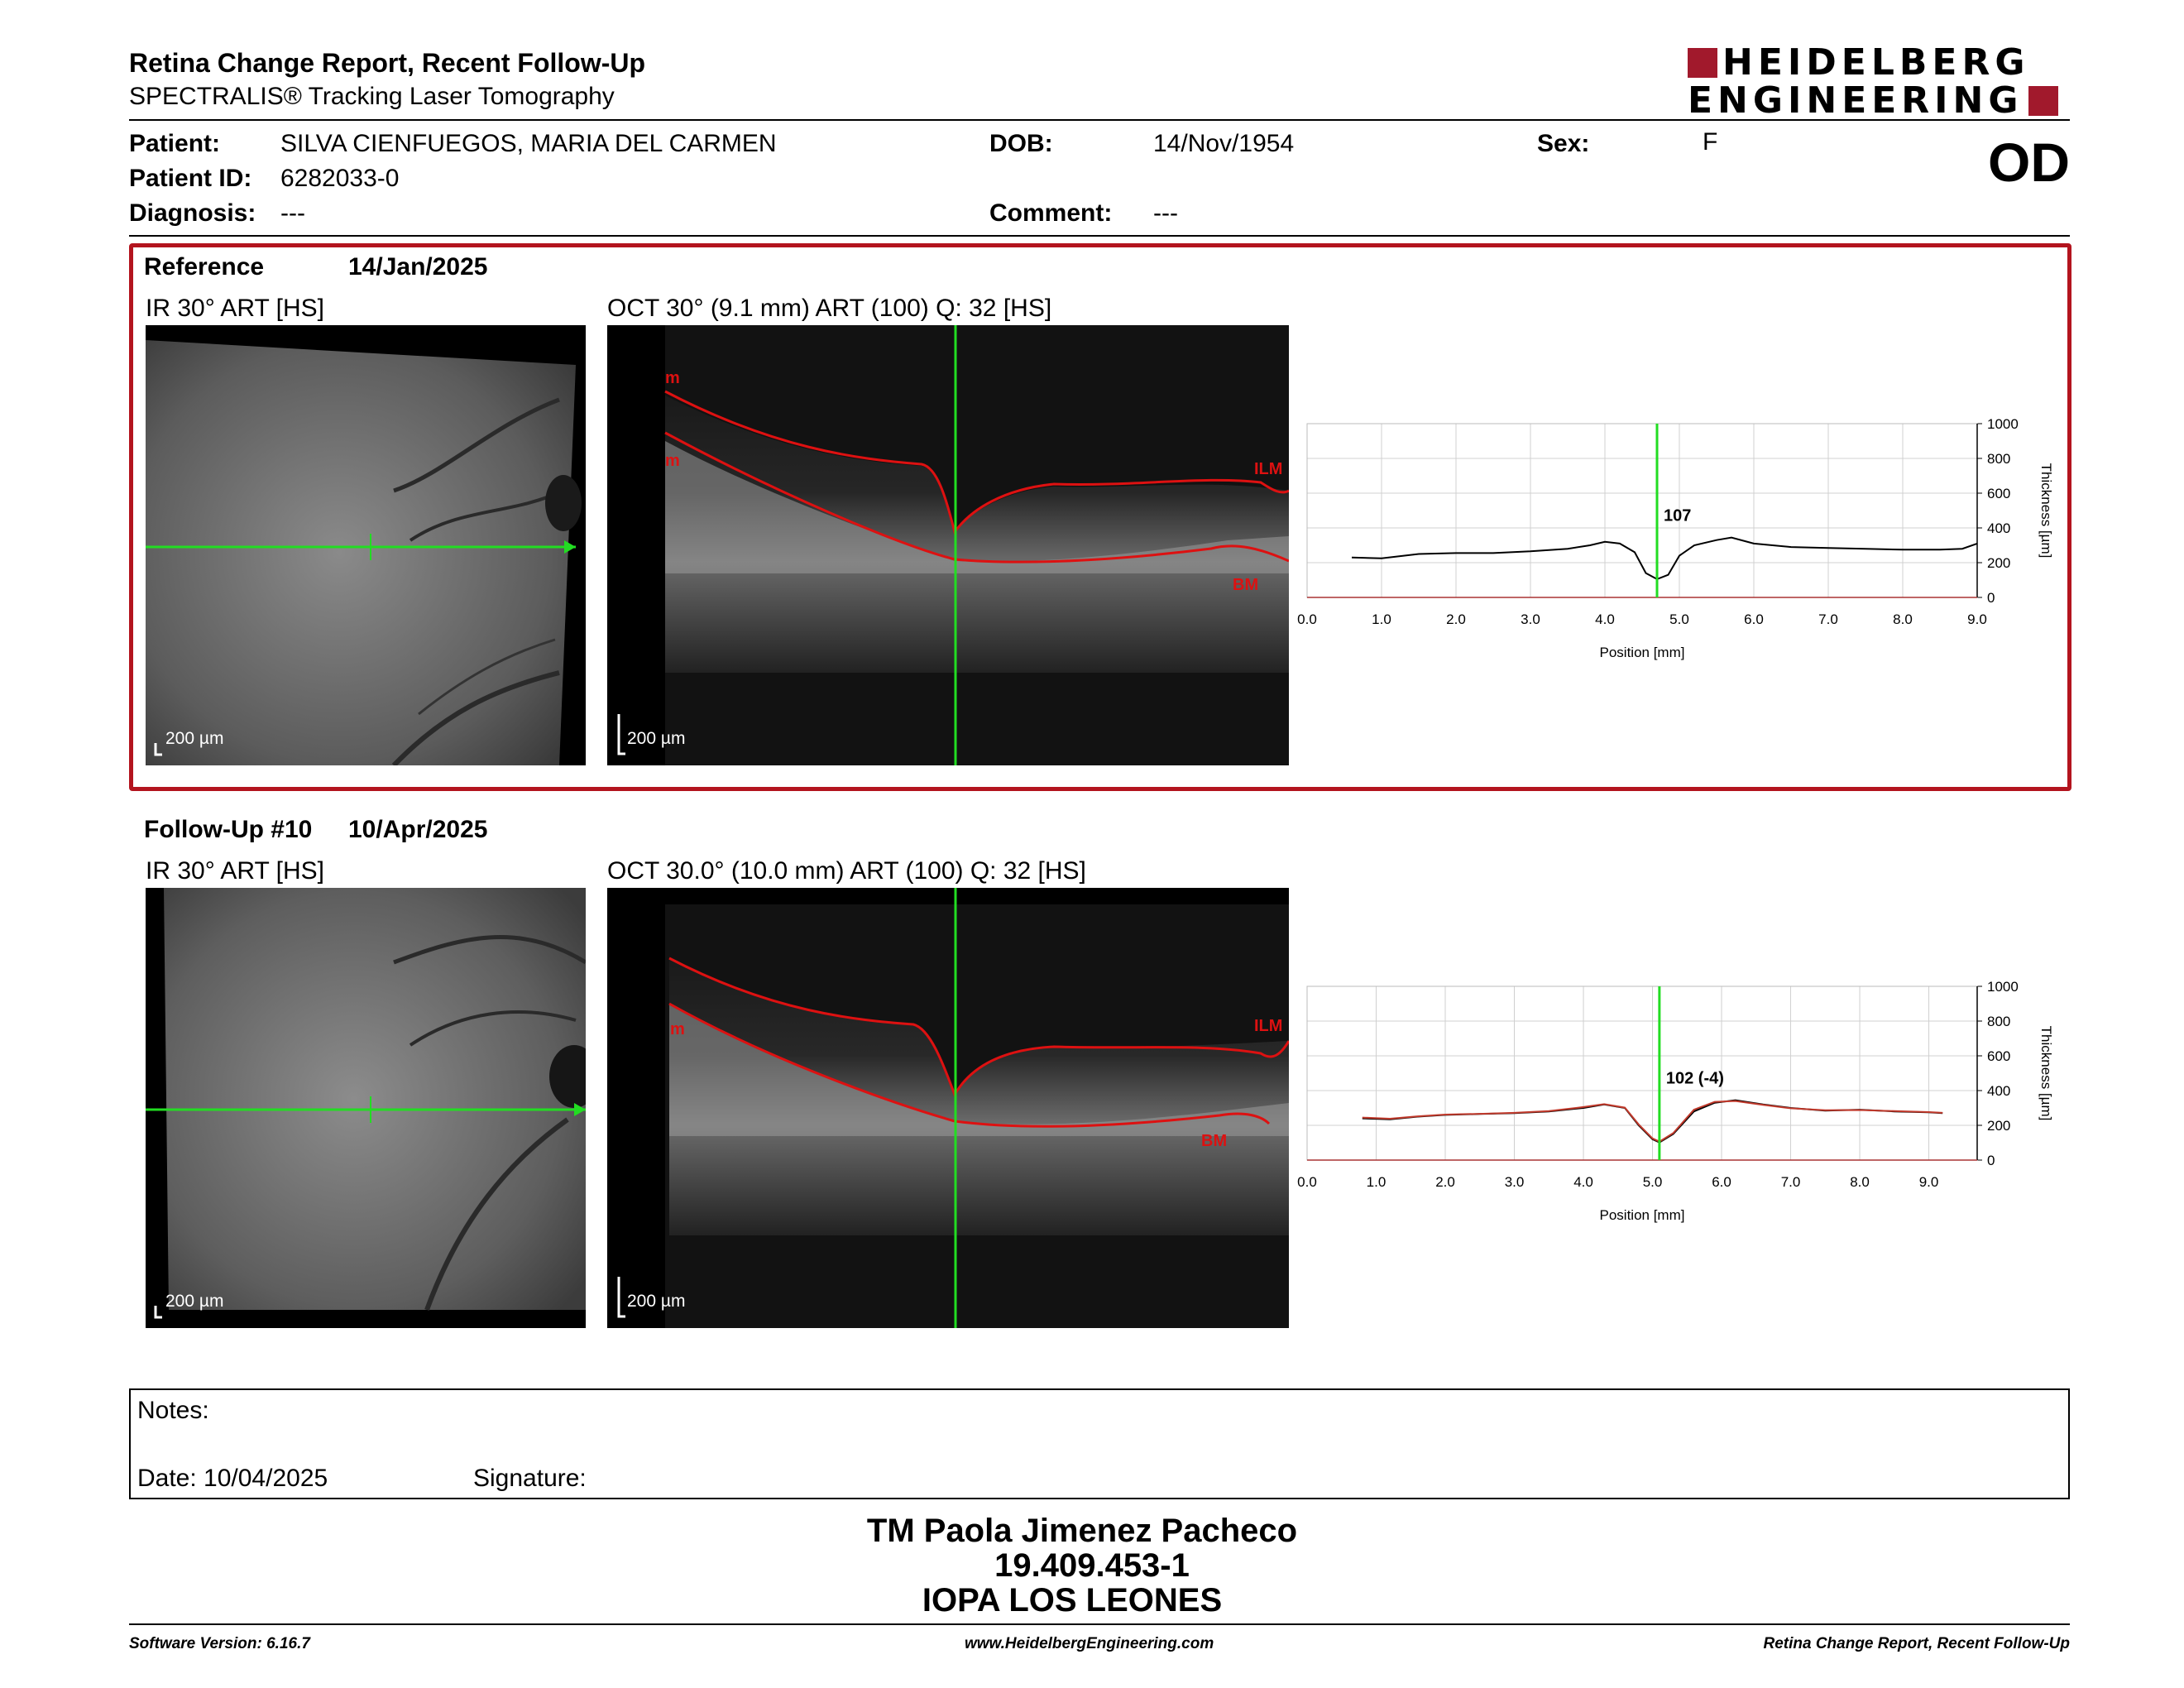 Image resolution: width=2184 pixels, height=1688 pixels. What do you see at coordinates (366, 1108) in the screenshot?
I see `followup-ir-fundus-image: 200 µm` at bounding box center [366, 1108].